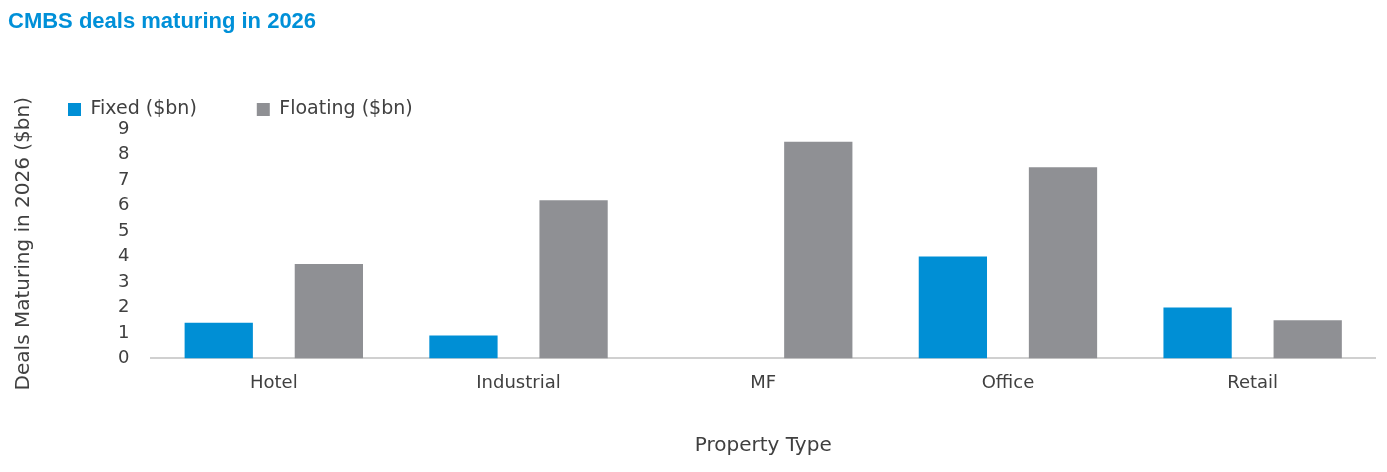 The width and height of the screenshot is (1387, 472). I want to click on y-tick-label: 8, so click(124, 153).